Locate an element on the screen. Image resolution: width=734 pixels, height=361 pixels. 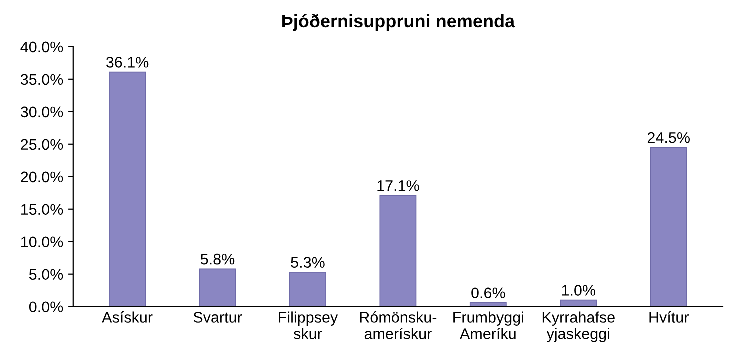
x-tick-label: Svartur is located at coordinates (218, 317).